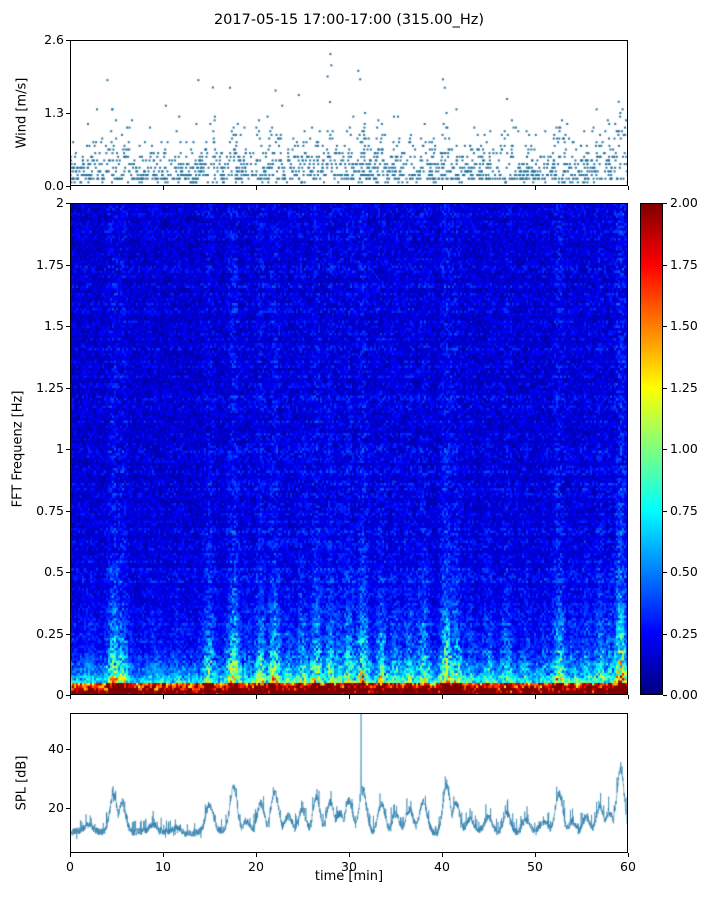 The height and width of the screenshot is (900, 720). Describe the element at coordinates (535, 866) in the screenshot. I see `x-tick-label: 50` at that location.